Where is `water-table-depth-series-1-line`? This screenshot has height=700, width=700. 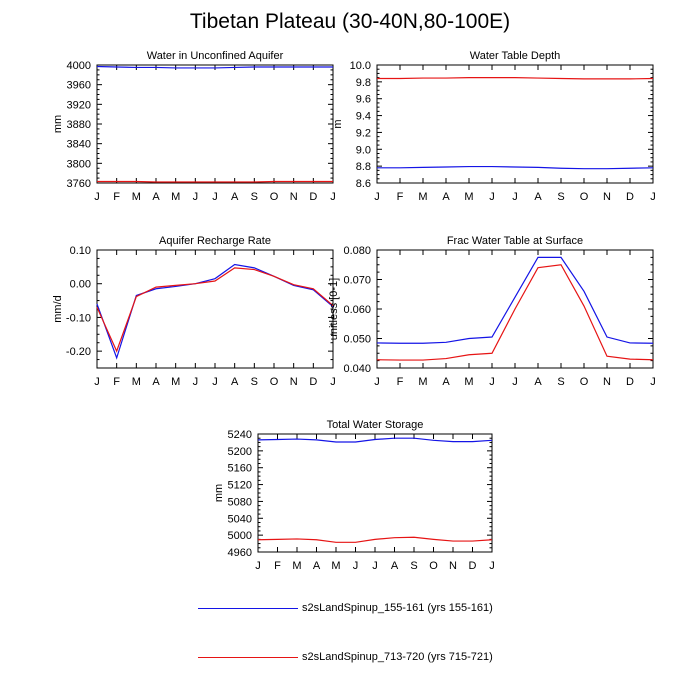
water-table-depth-series-1-line is located at coordinates (515, 167).